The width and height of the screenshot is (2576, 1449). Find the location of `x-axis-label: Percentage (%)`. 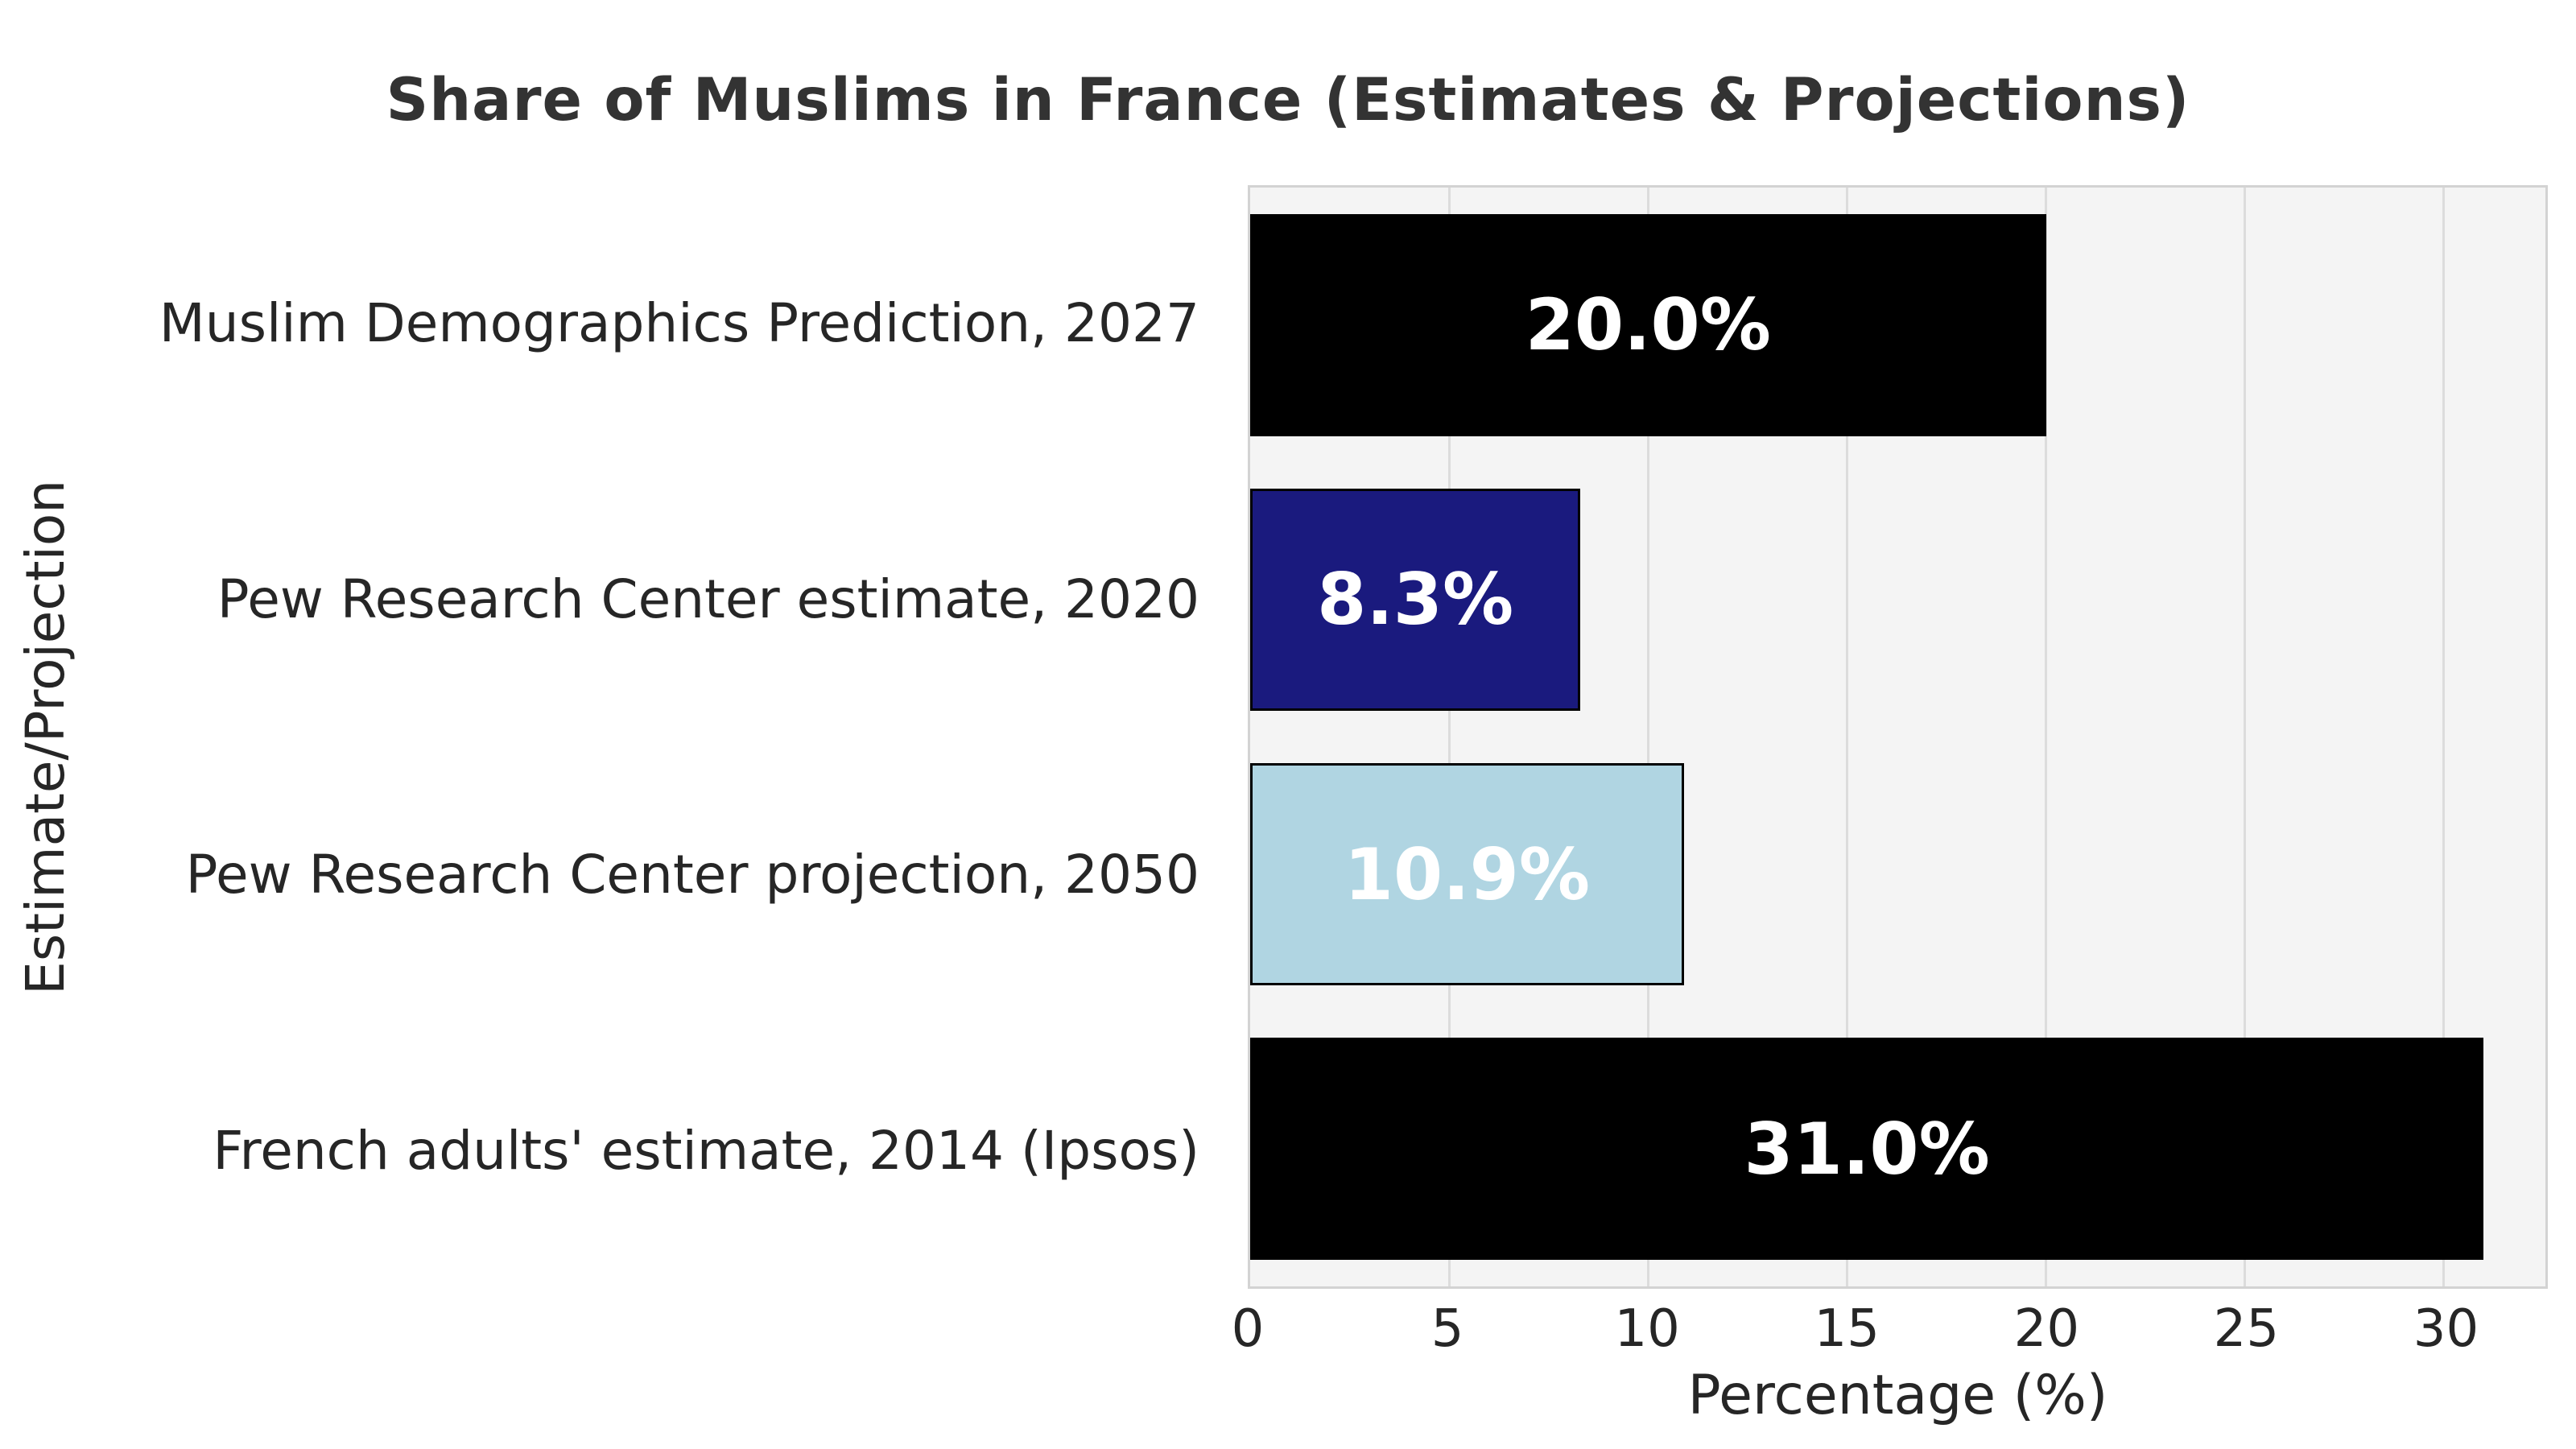

x-axis-label: Percentage (%) is located at coordinates (1897, 1395).